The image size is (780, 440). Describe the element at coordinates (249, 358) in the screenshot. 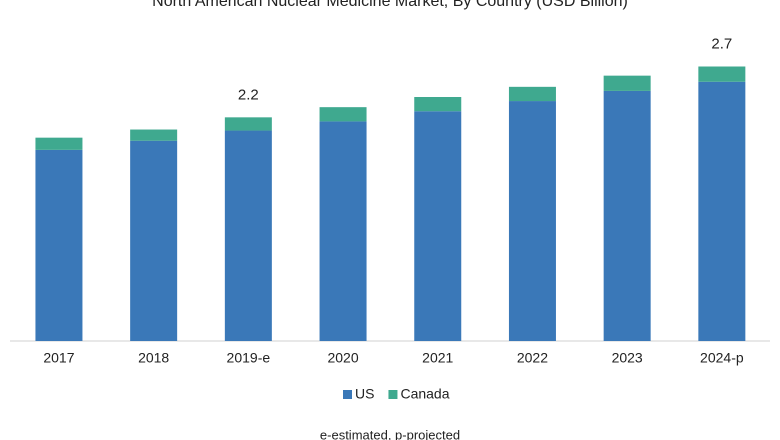

I see `x-tick-label: 2019-e` at that location.